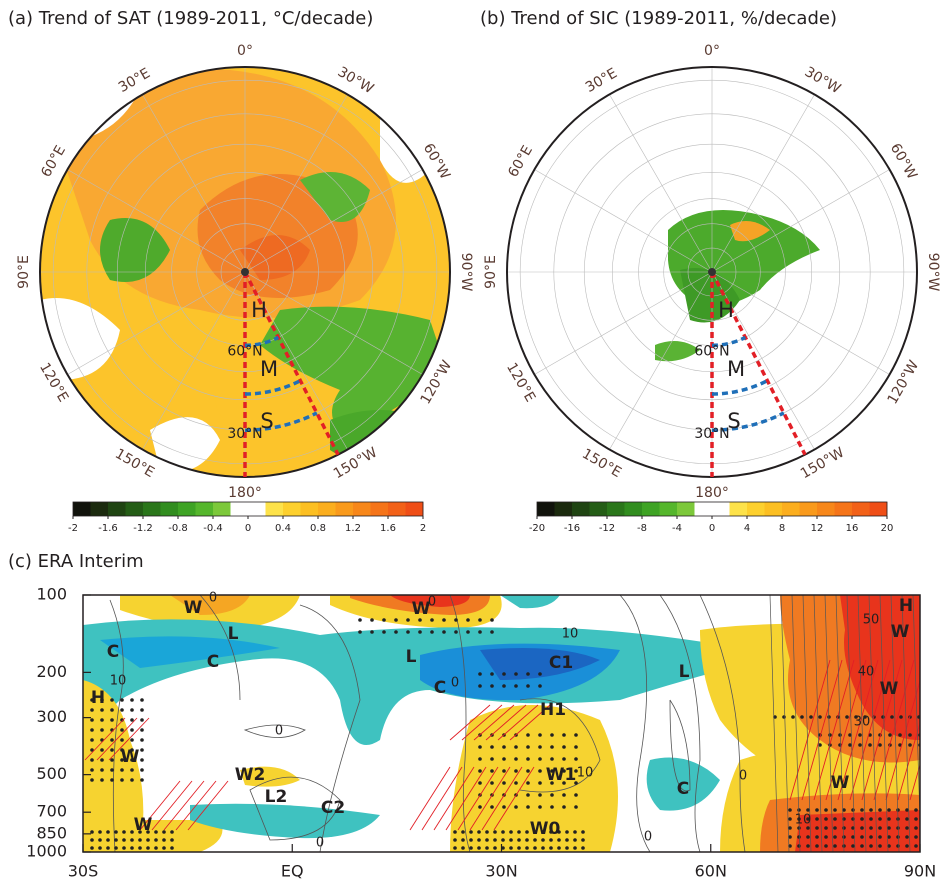 Image resolution: width=950 pixels, height=895 pixels. What do you see at coordinates (178, 528) in the screenshot?
I see `colorbar-tick-label: -0.8` at bounding box center [178, 528].